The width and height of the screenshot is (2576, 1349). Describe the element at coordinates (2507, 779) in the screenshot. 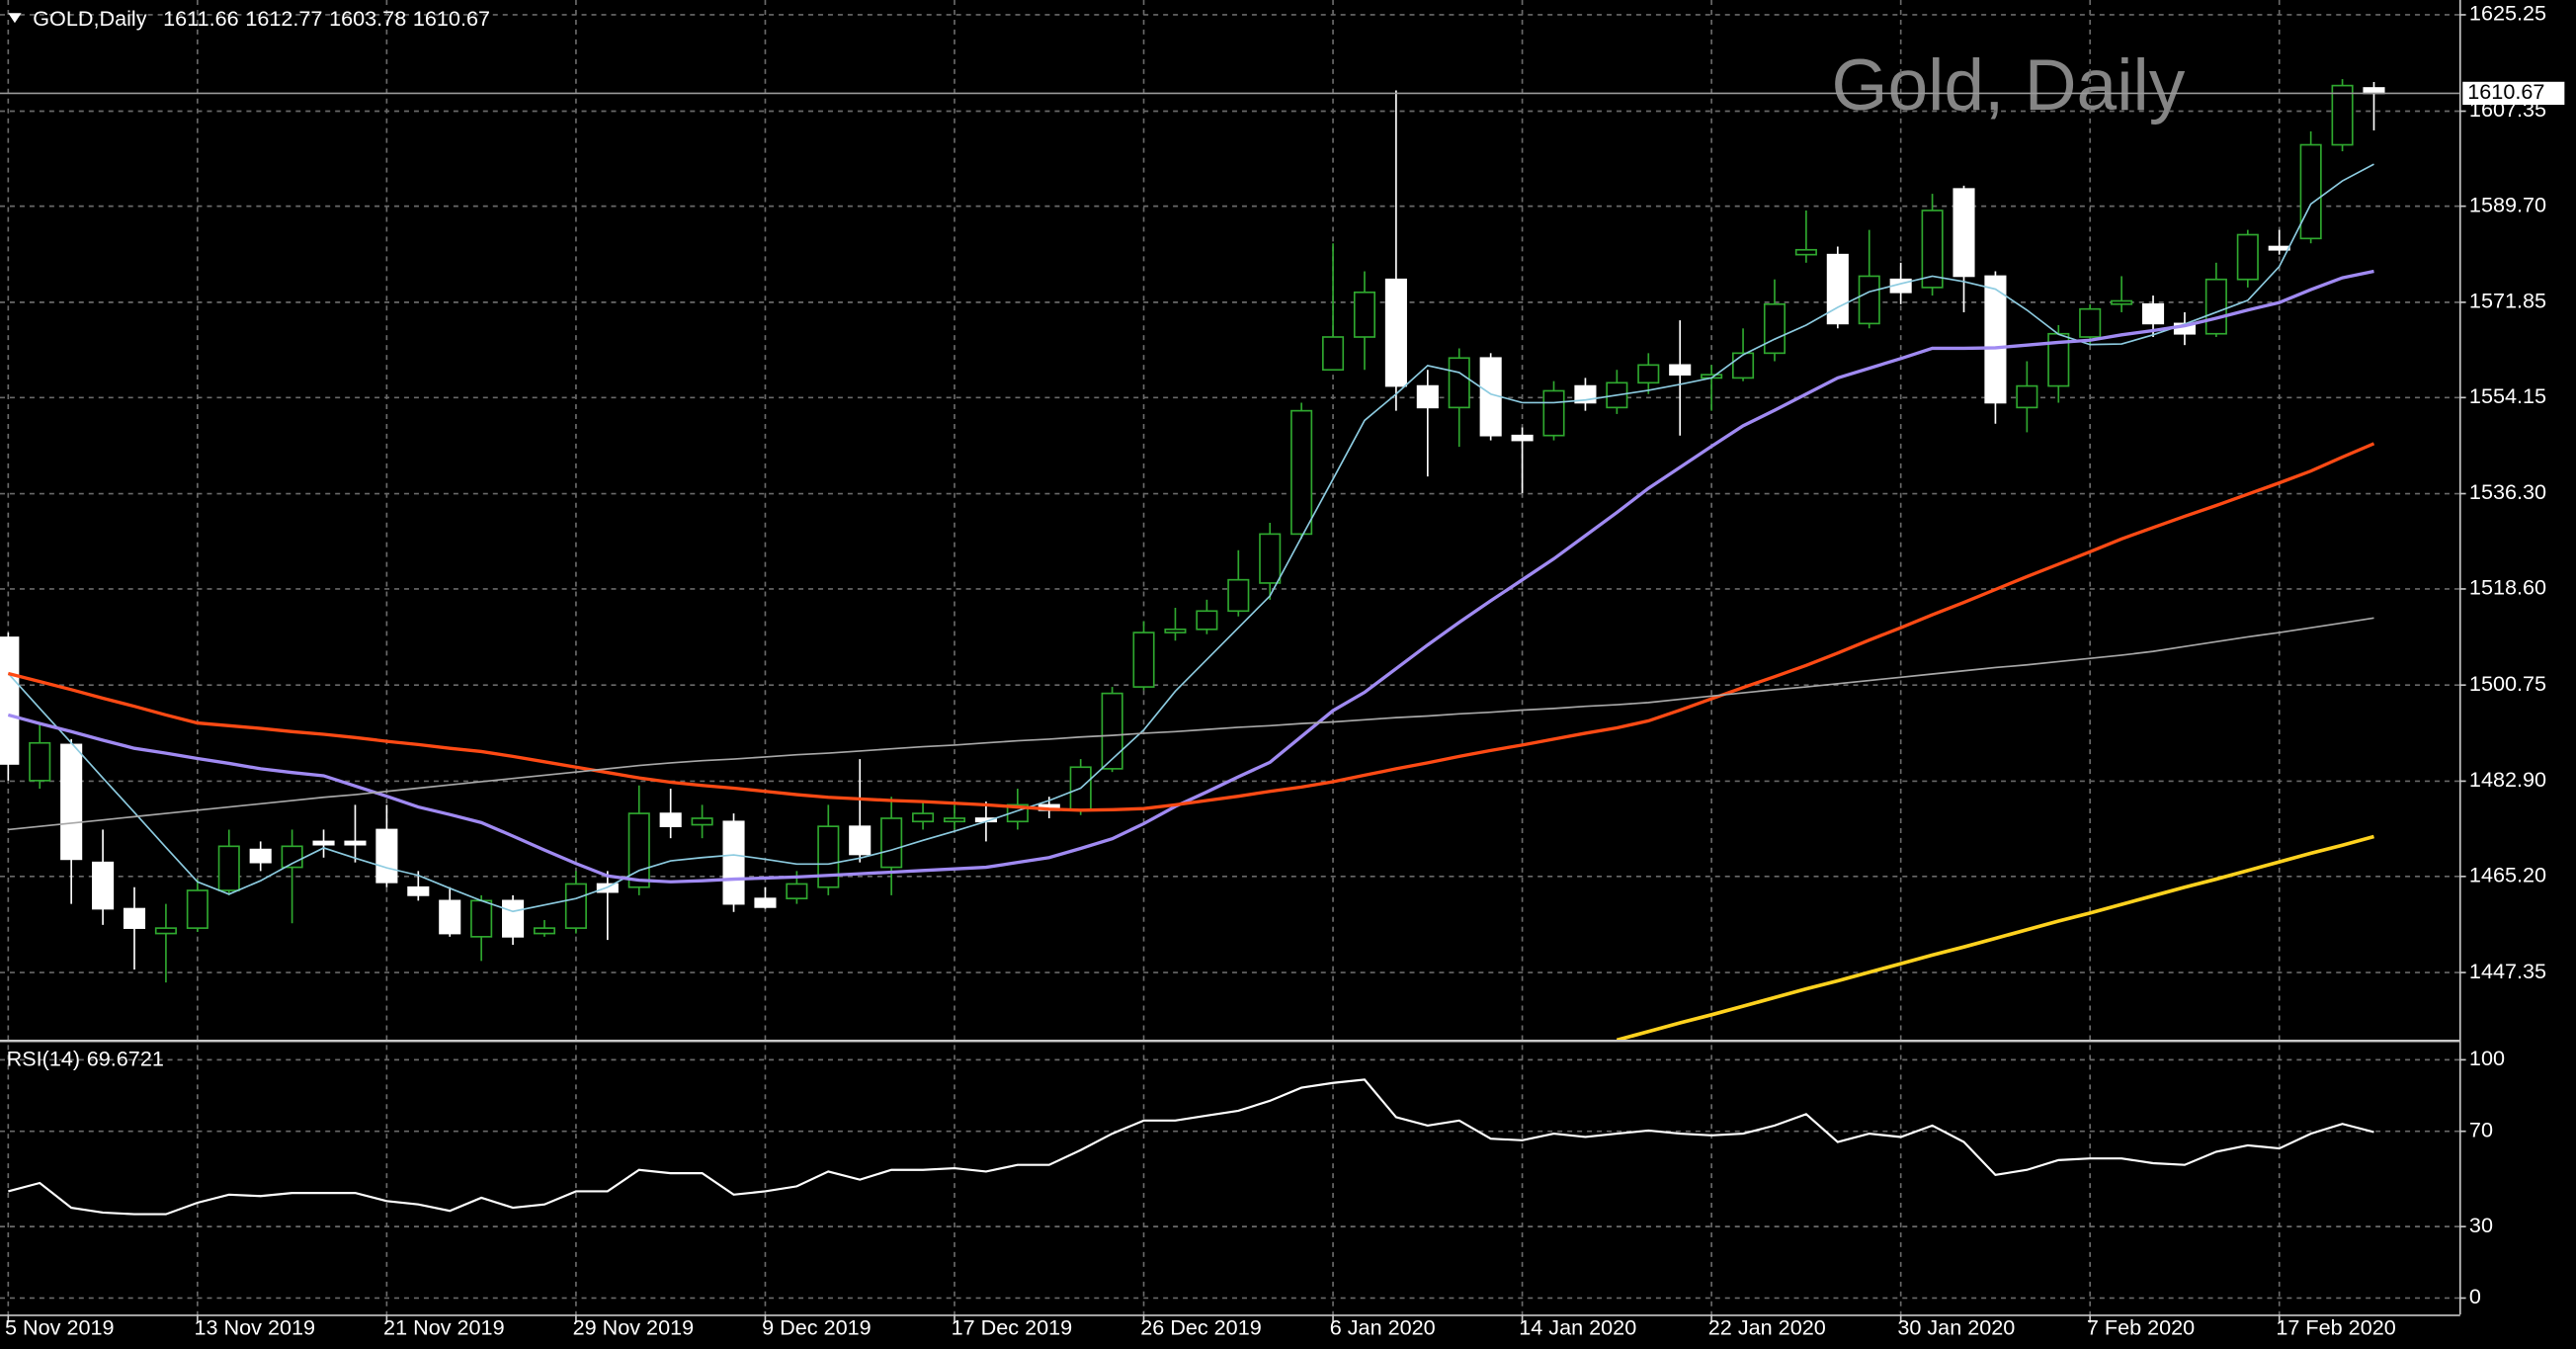

I see `y-tick-label: 1482.90` at that location.